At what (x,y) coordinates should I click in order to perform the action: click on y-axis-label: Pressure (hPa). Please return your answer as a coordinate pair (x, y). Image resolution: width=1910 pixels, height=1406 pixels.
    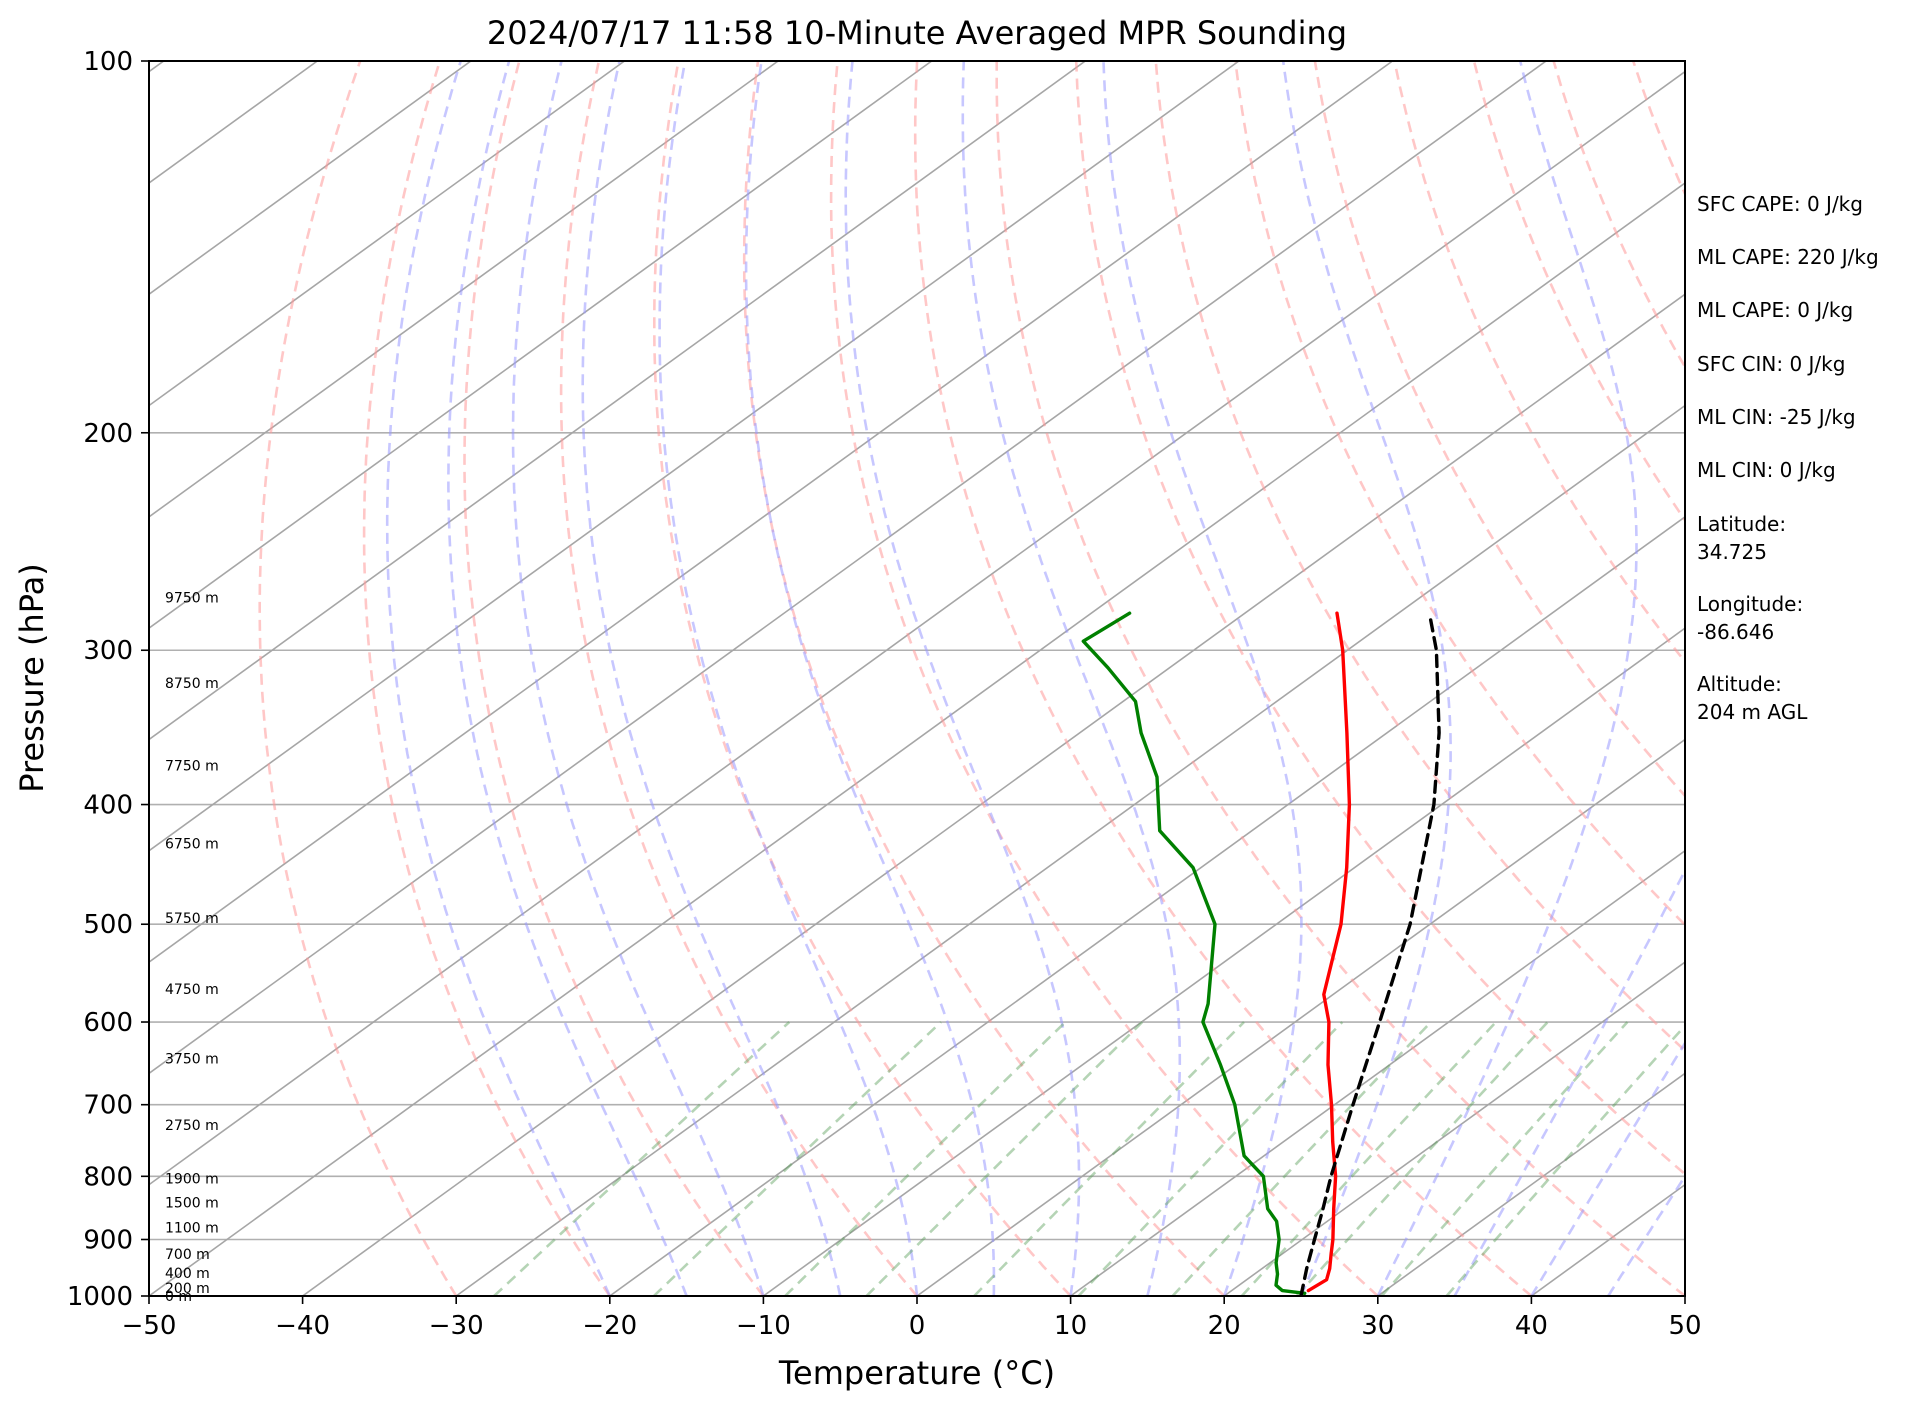
    Looking at the image, I should click on (32, 678).